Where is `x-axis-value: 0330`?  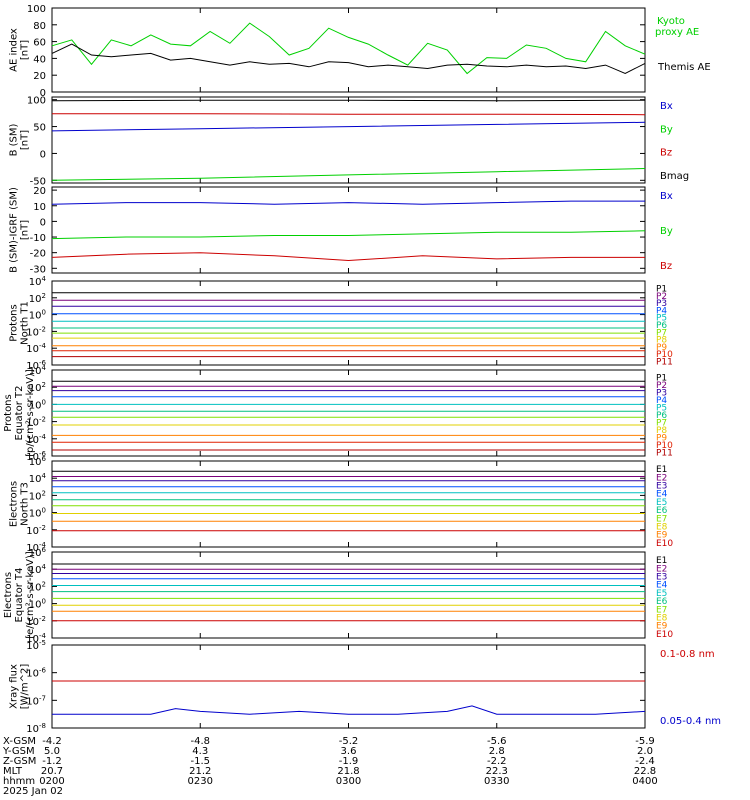
x-axis-value: 0330 is located at coordinates (496, 781).